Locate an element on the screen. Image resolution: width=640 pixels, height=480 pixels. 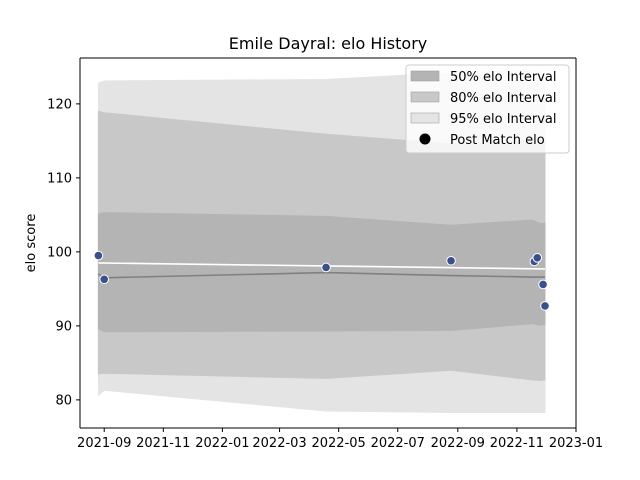
y-tick-label: 80 is located at coordinates (63, 400).